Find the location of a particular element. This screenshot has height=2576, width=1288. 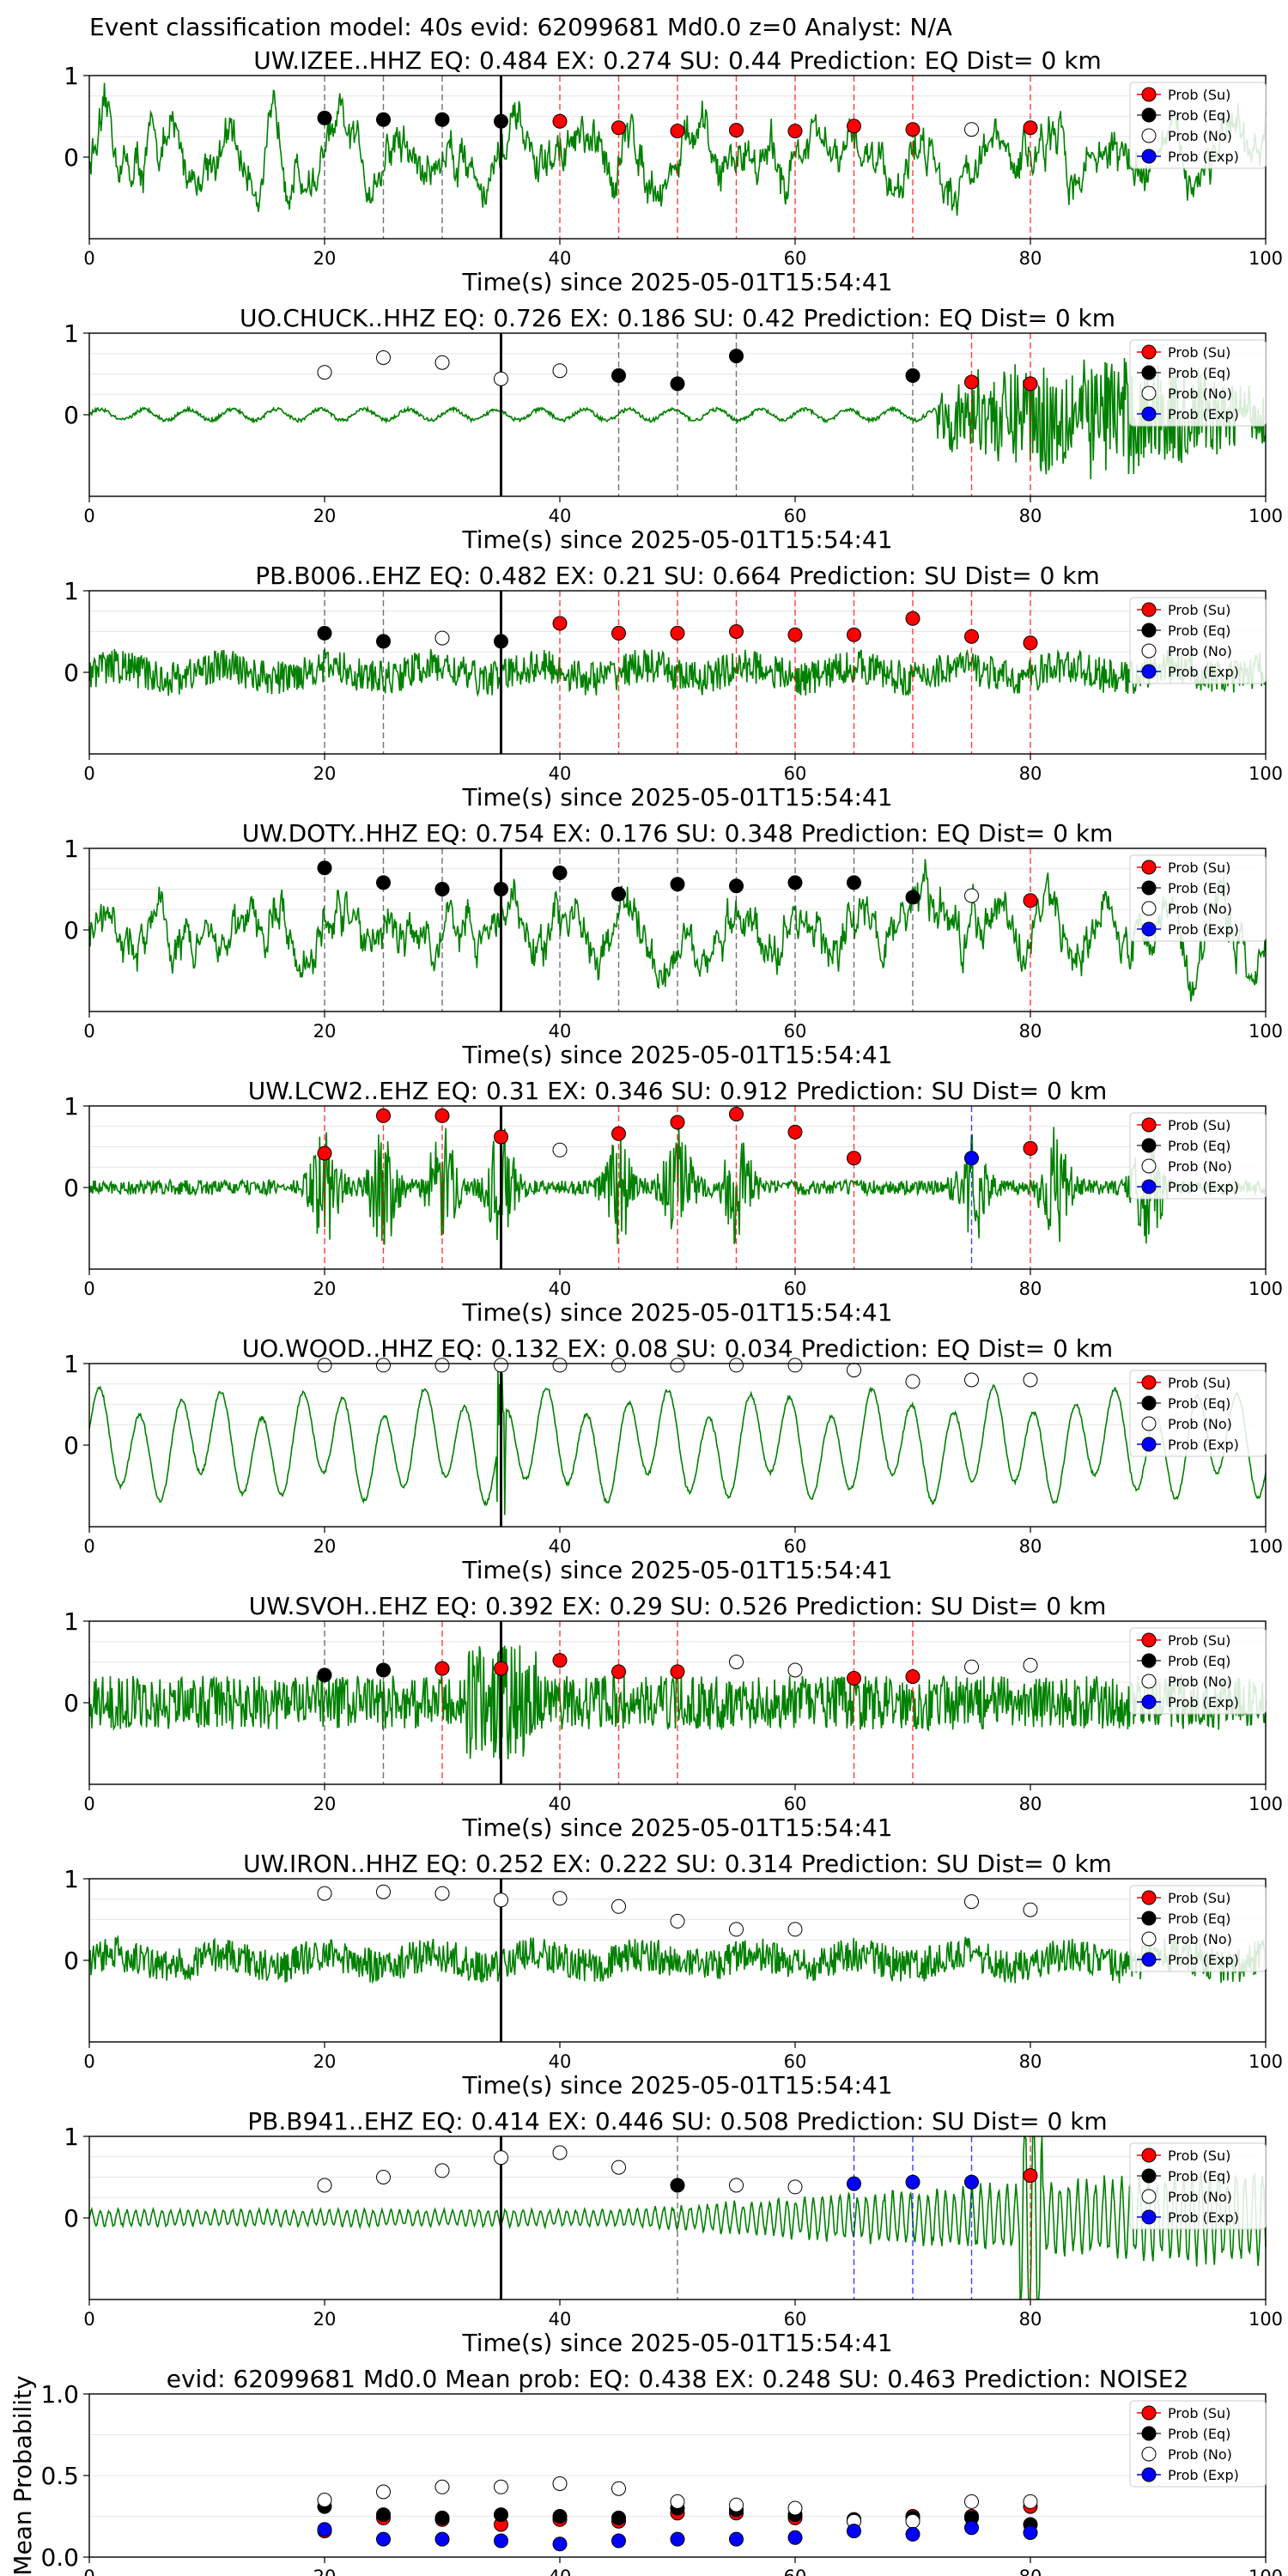

x-tick-label: 100 is located at coordinates (1266, 2572).